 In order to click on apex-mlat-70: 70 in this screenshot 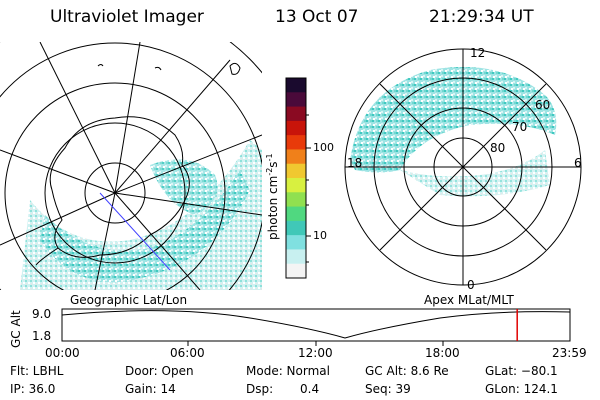, I will do `click(520, 127)`.